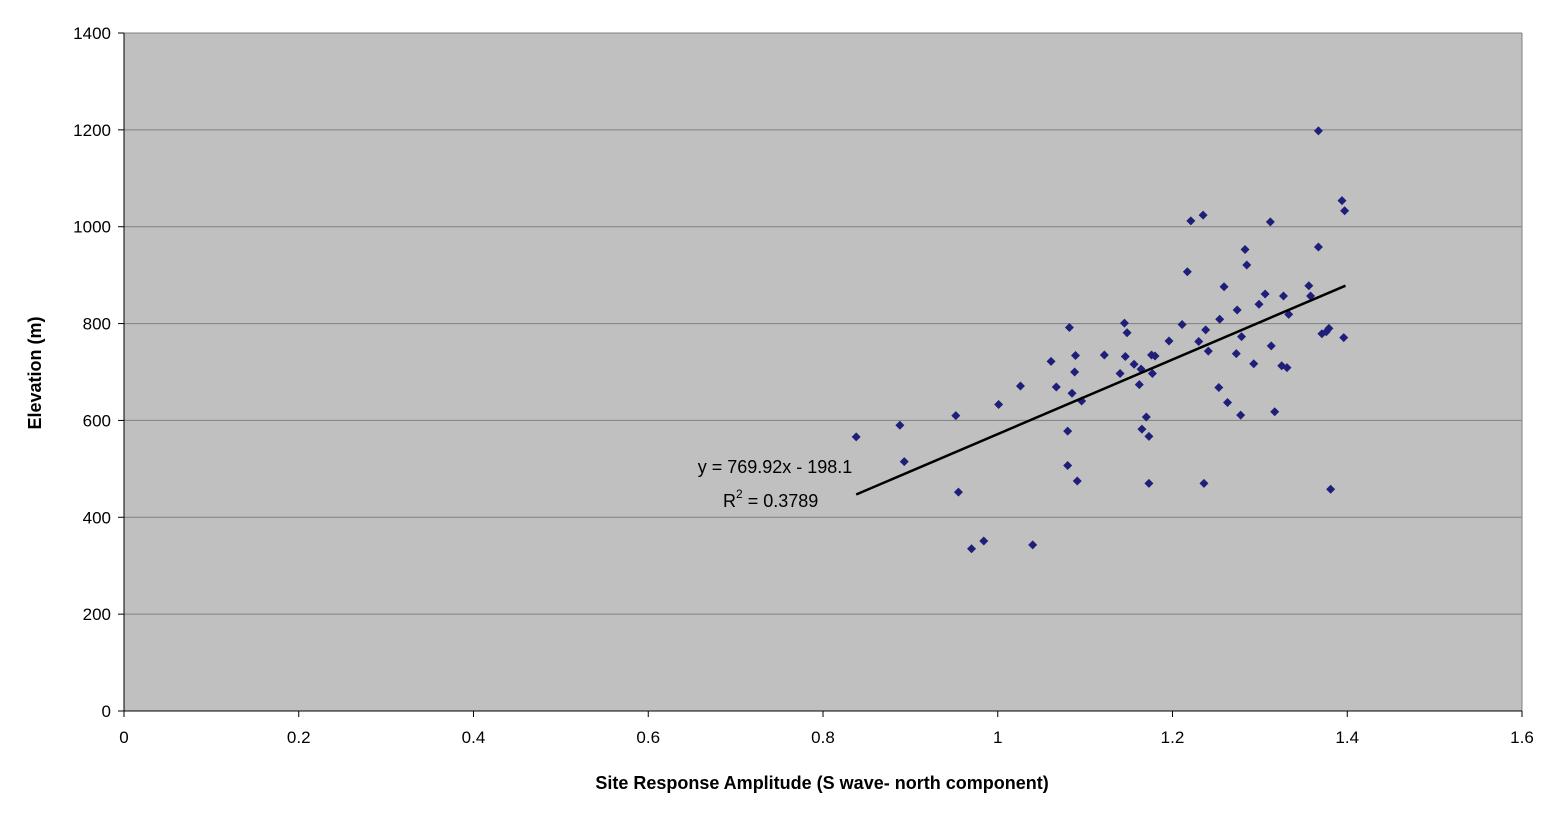  Describe the element at coordinates (1522, 737) in the screenshot. I see `x-tick-label: 1.6` at that location.